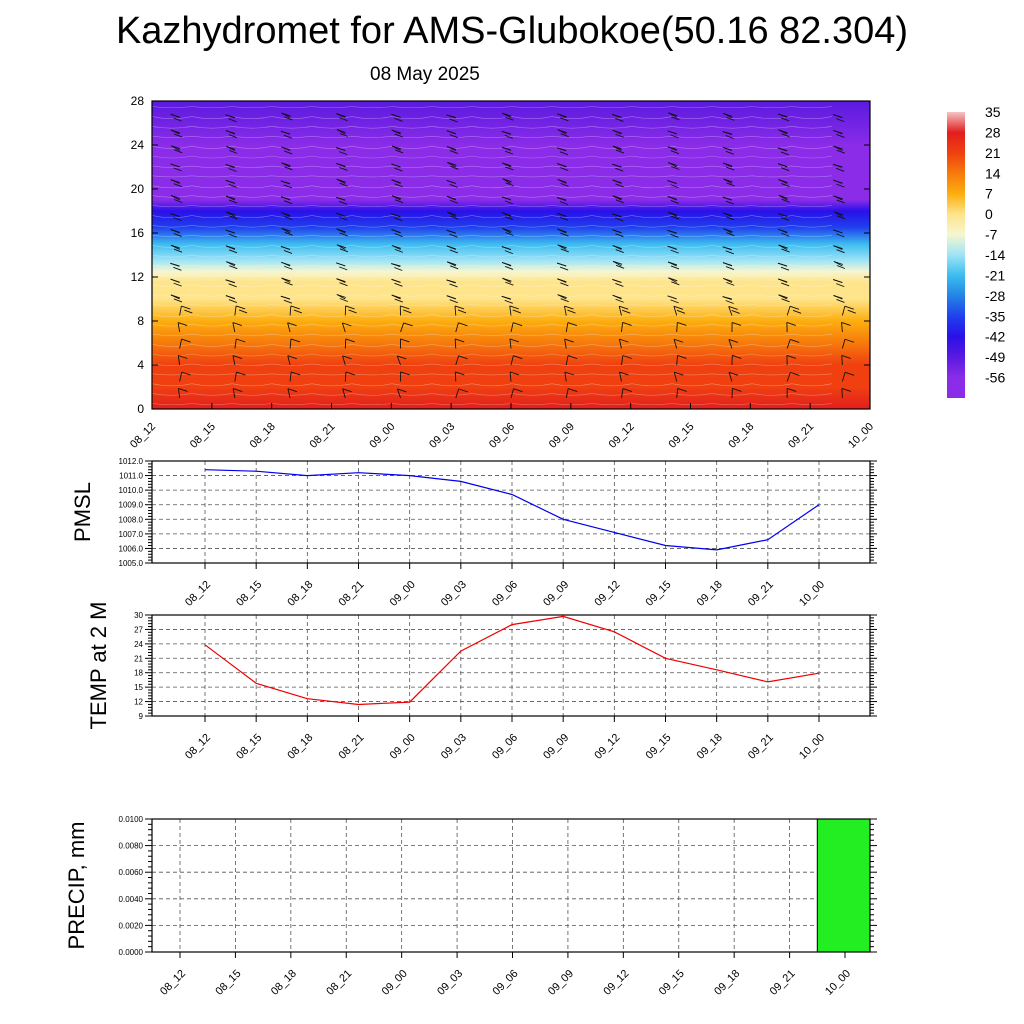 The height and width of the screenshot is (1024, 1024). Describe the element at coordinates (425, 74) in the screenshot. I see `chart-subtitle: 08 May 2025` at that location.